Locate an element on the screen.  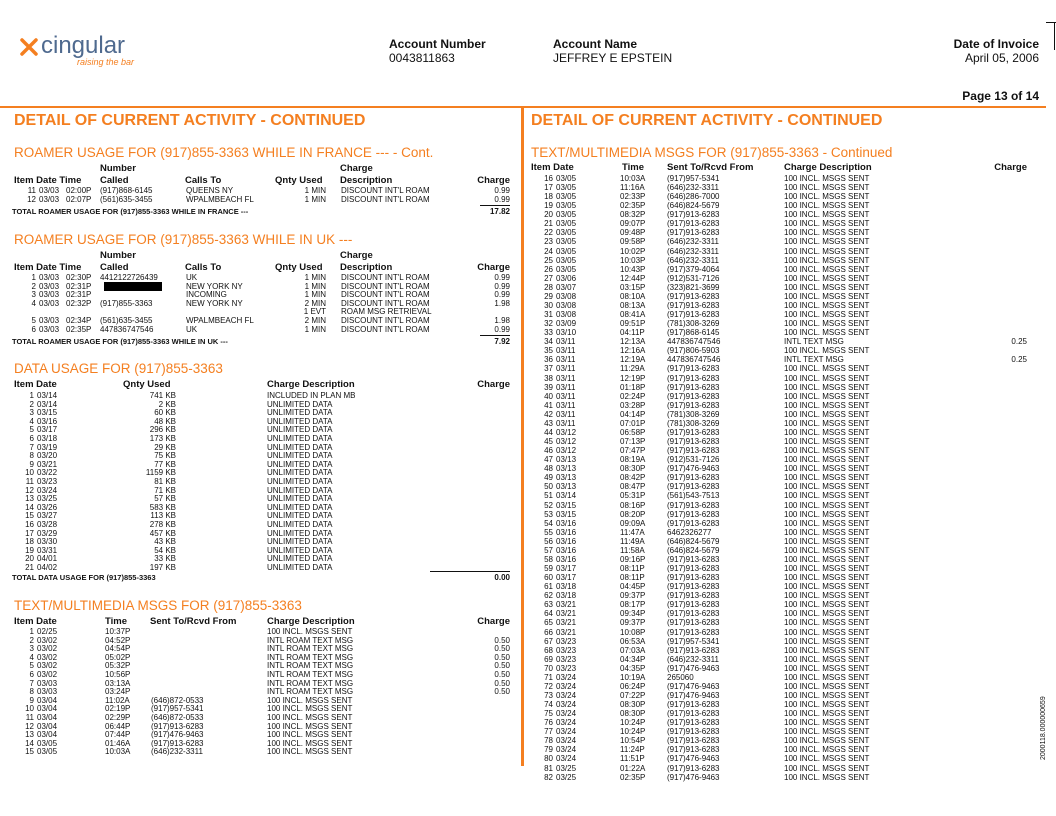
table-cell: 36 is located at coordinates (548, 360).